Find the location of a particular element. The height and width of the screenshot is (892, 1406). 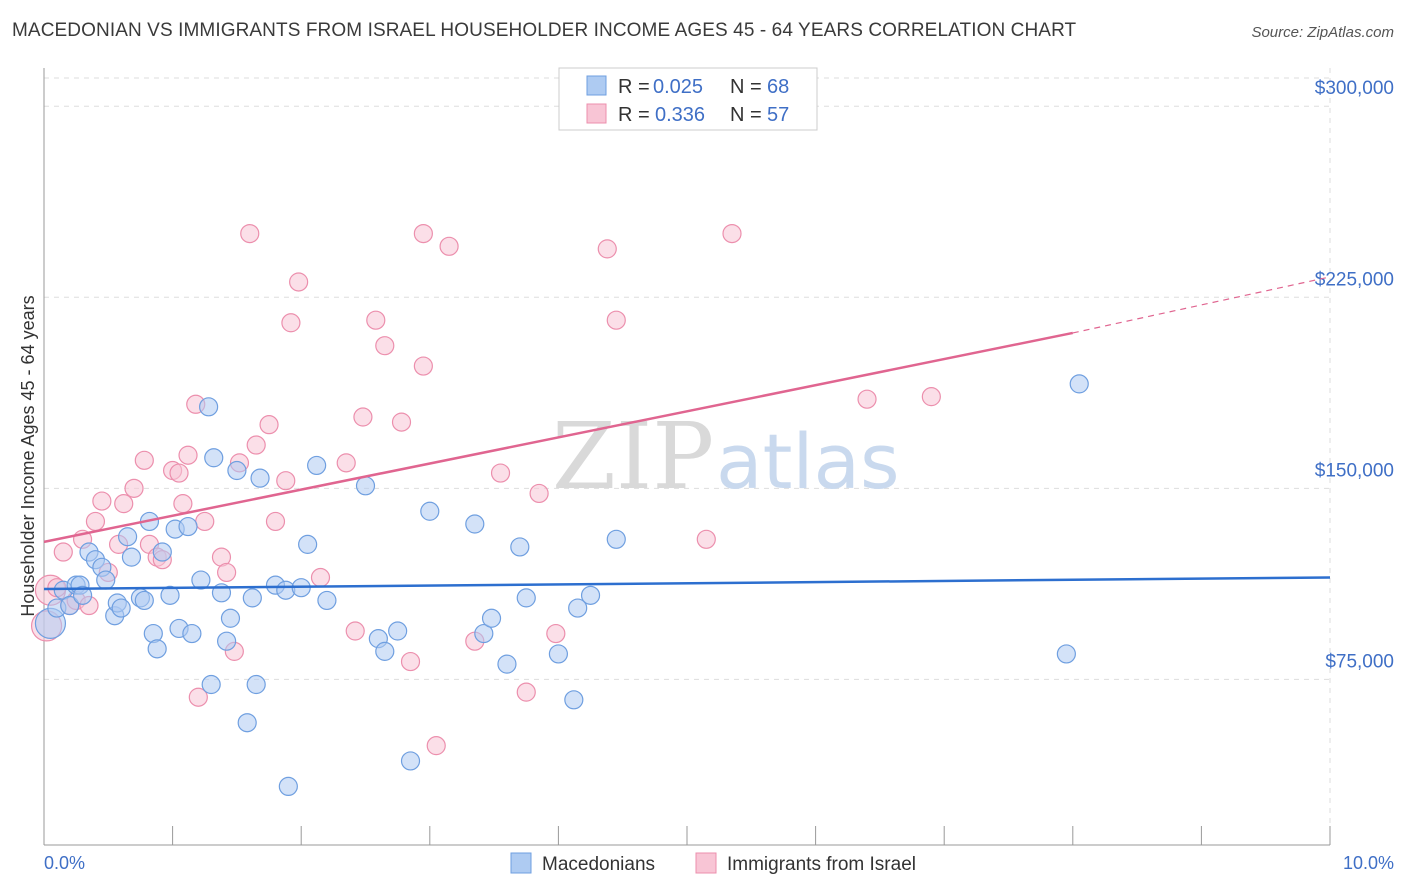

trend-line-macedonians is located at coordinates (687, 583).